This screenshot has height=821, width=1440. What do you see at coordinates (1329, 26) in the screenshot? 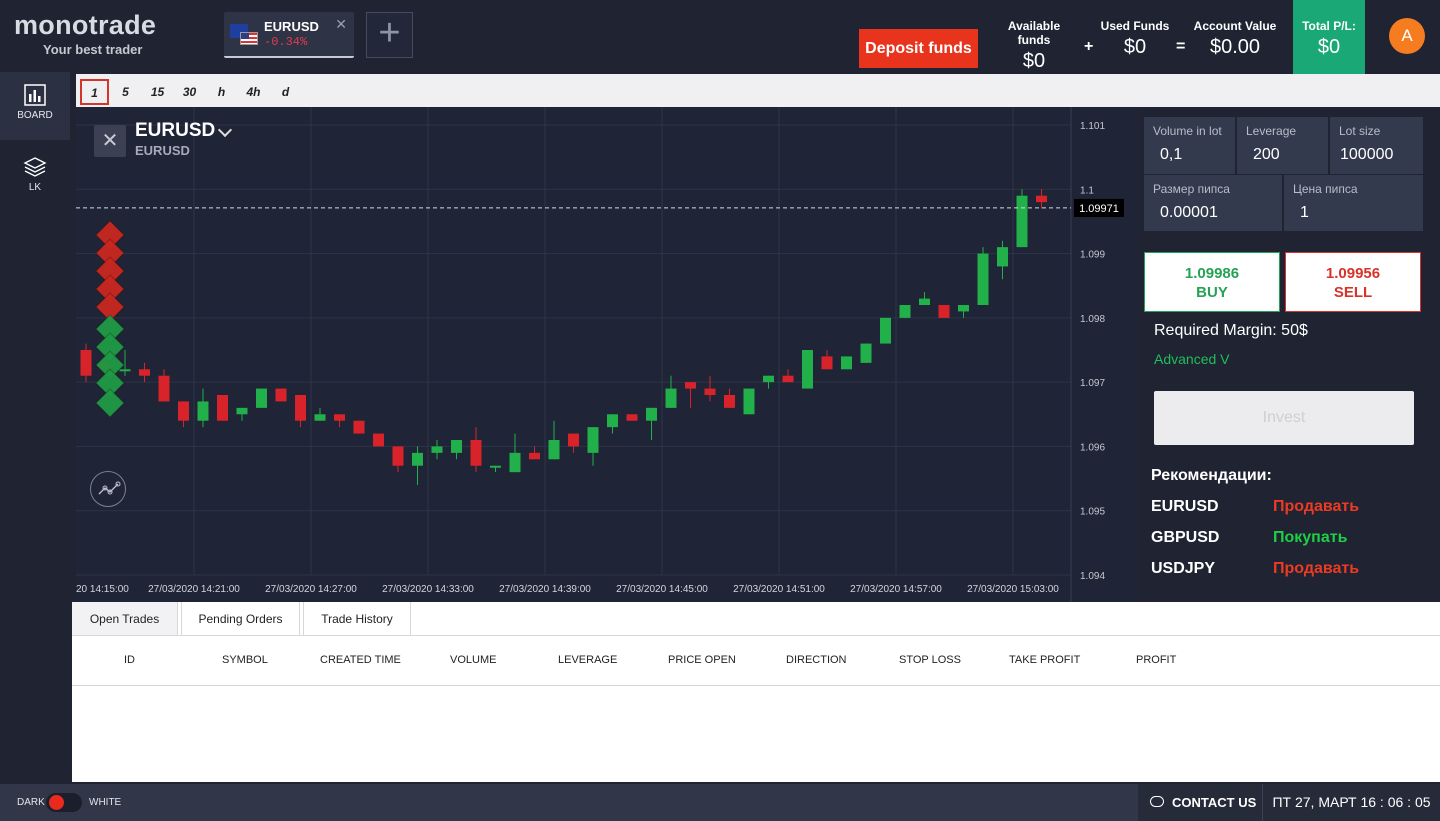
I see `total-pl-label: Total P/L:` at bounding box center [1329, 26].